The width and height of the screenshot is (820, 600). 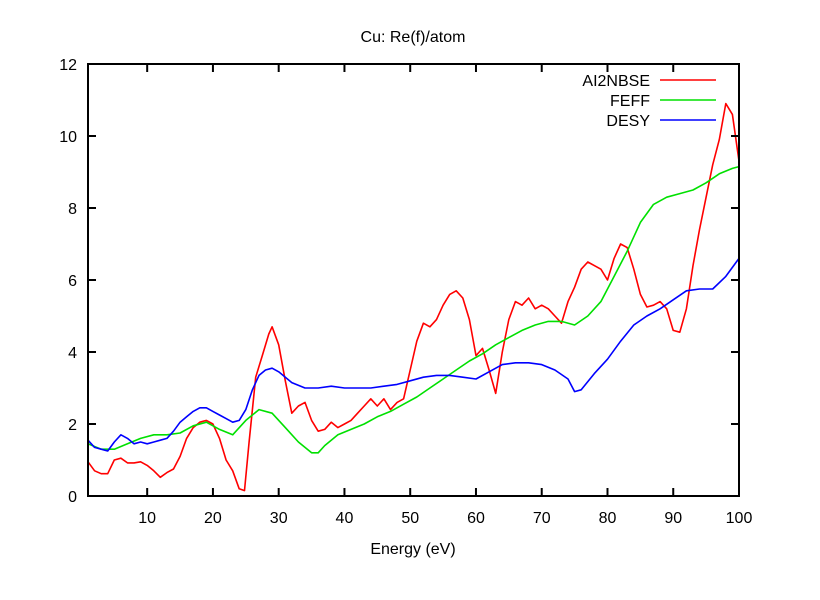 What do you see at coordinates (279, 518) in the screenshot?
I see `x-tick-label: 30` at bounding box center [279, 518].